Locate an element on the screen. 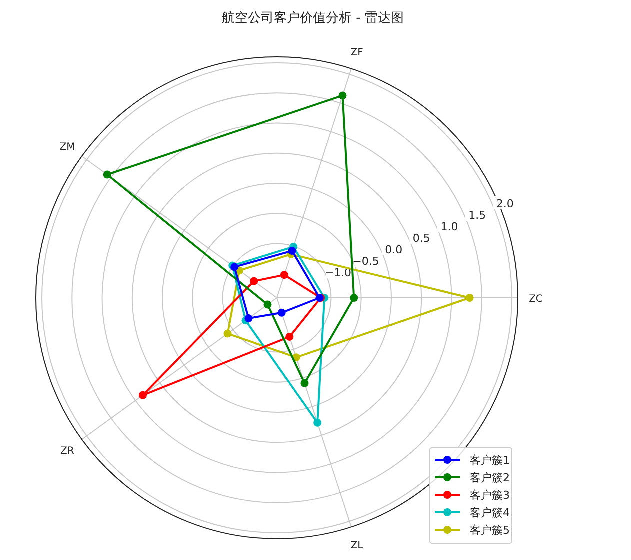 The image size is (631, 560). spoke-label: ZC is located at coordinates (536, 299).